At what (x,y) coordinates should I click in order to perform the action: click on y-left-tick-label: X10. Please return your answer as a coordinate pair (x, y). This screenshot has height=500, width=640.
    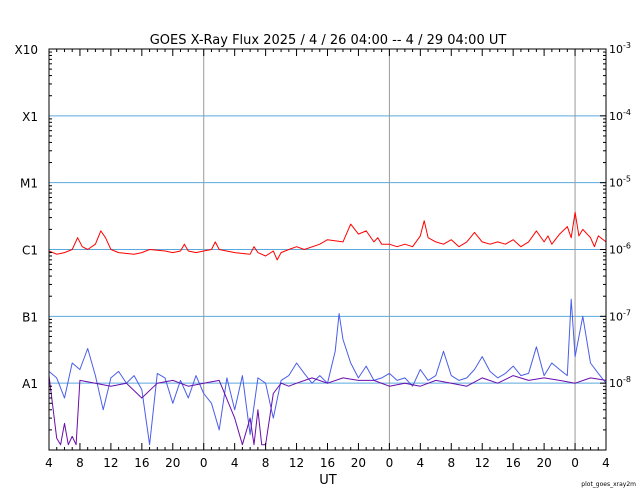
    Looking at the image, I should click on (27, 50).